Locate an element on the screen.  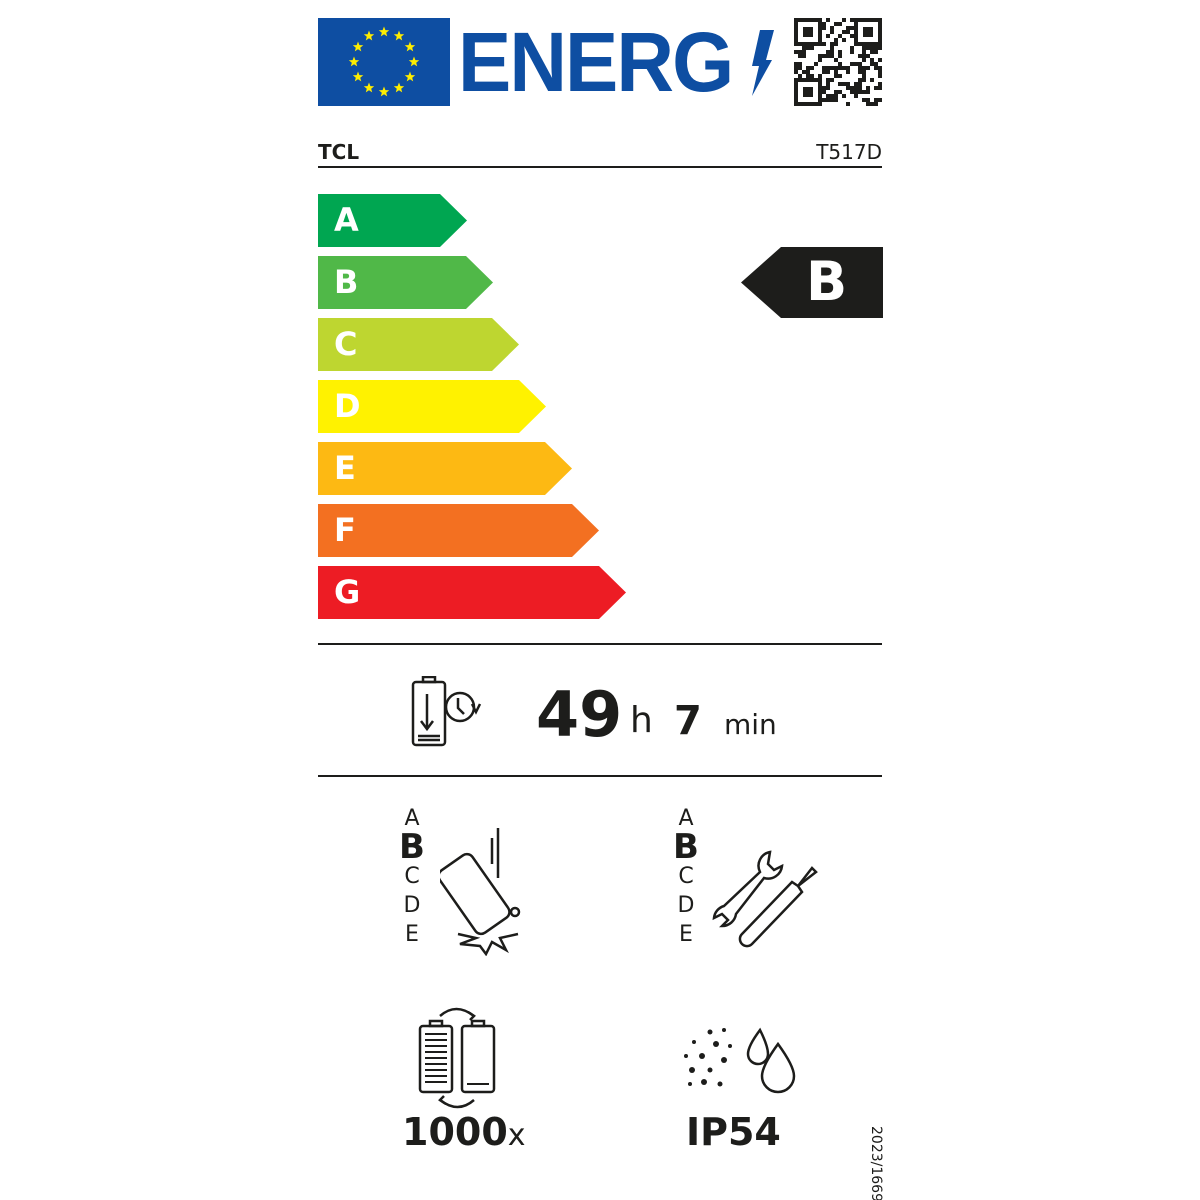
energy-class-rating: B is located at coordinates (827, 281).